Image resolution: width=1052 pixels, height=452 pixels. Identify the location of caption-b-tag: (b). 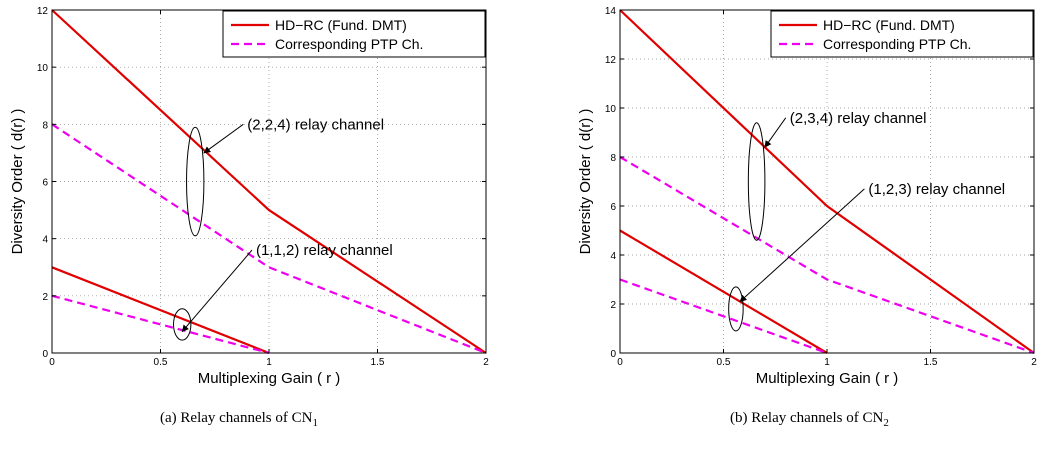
(739, 418).